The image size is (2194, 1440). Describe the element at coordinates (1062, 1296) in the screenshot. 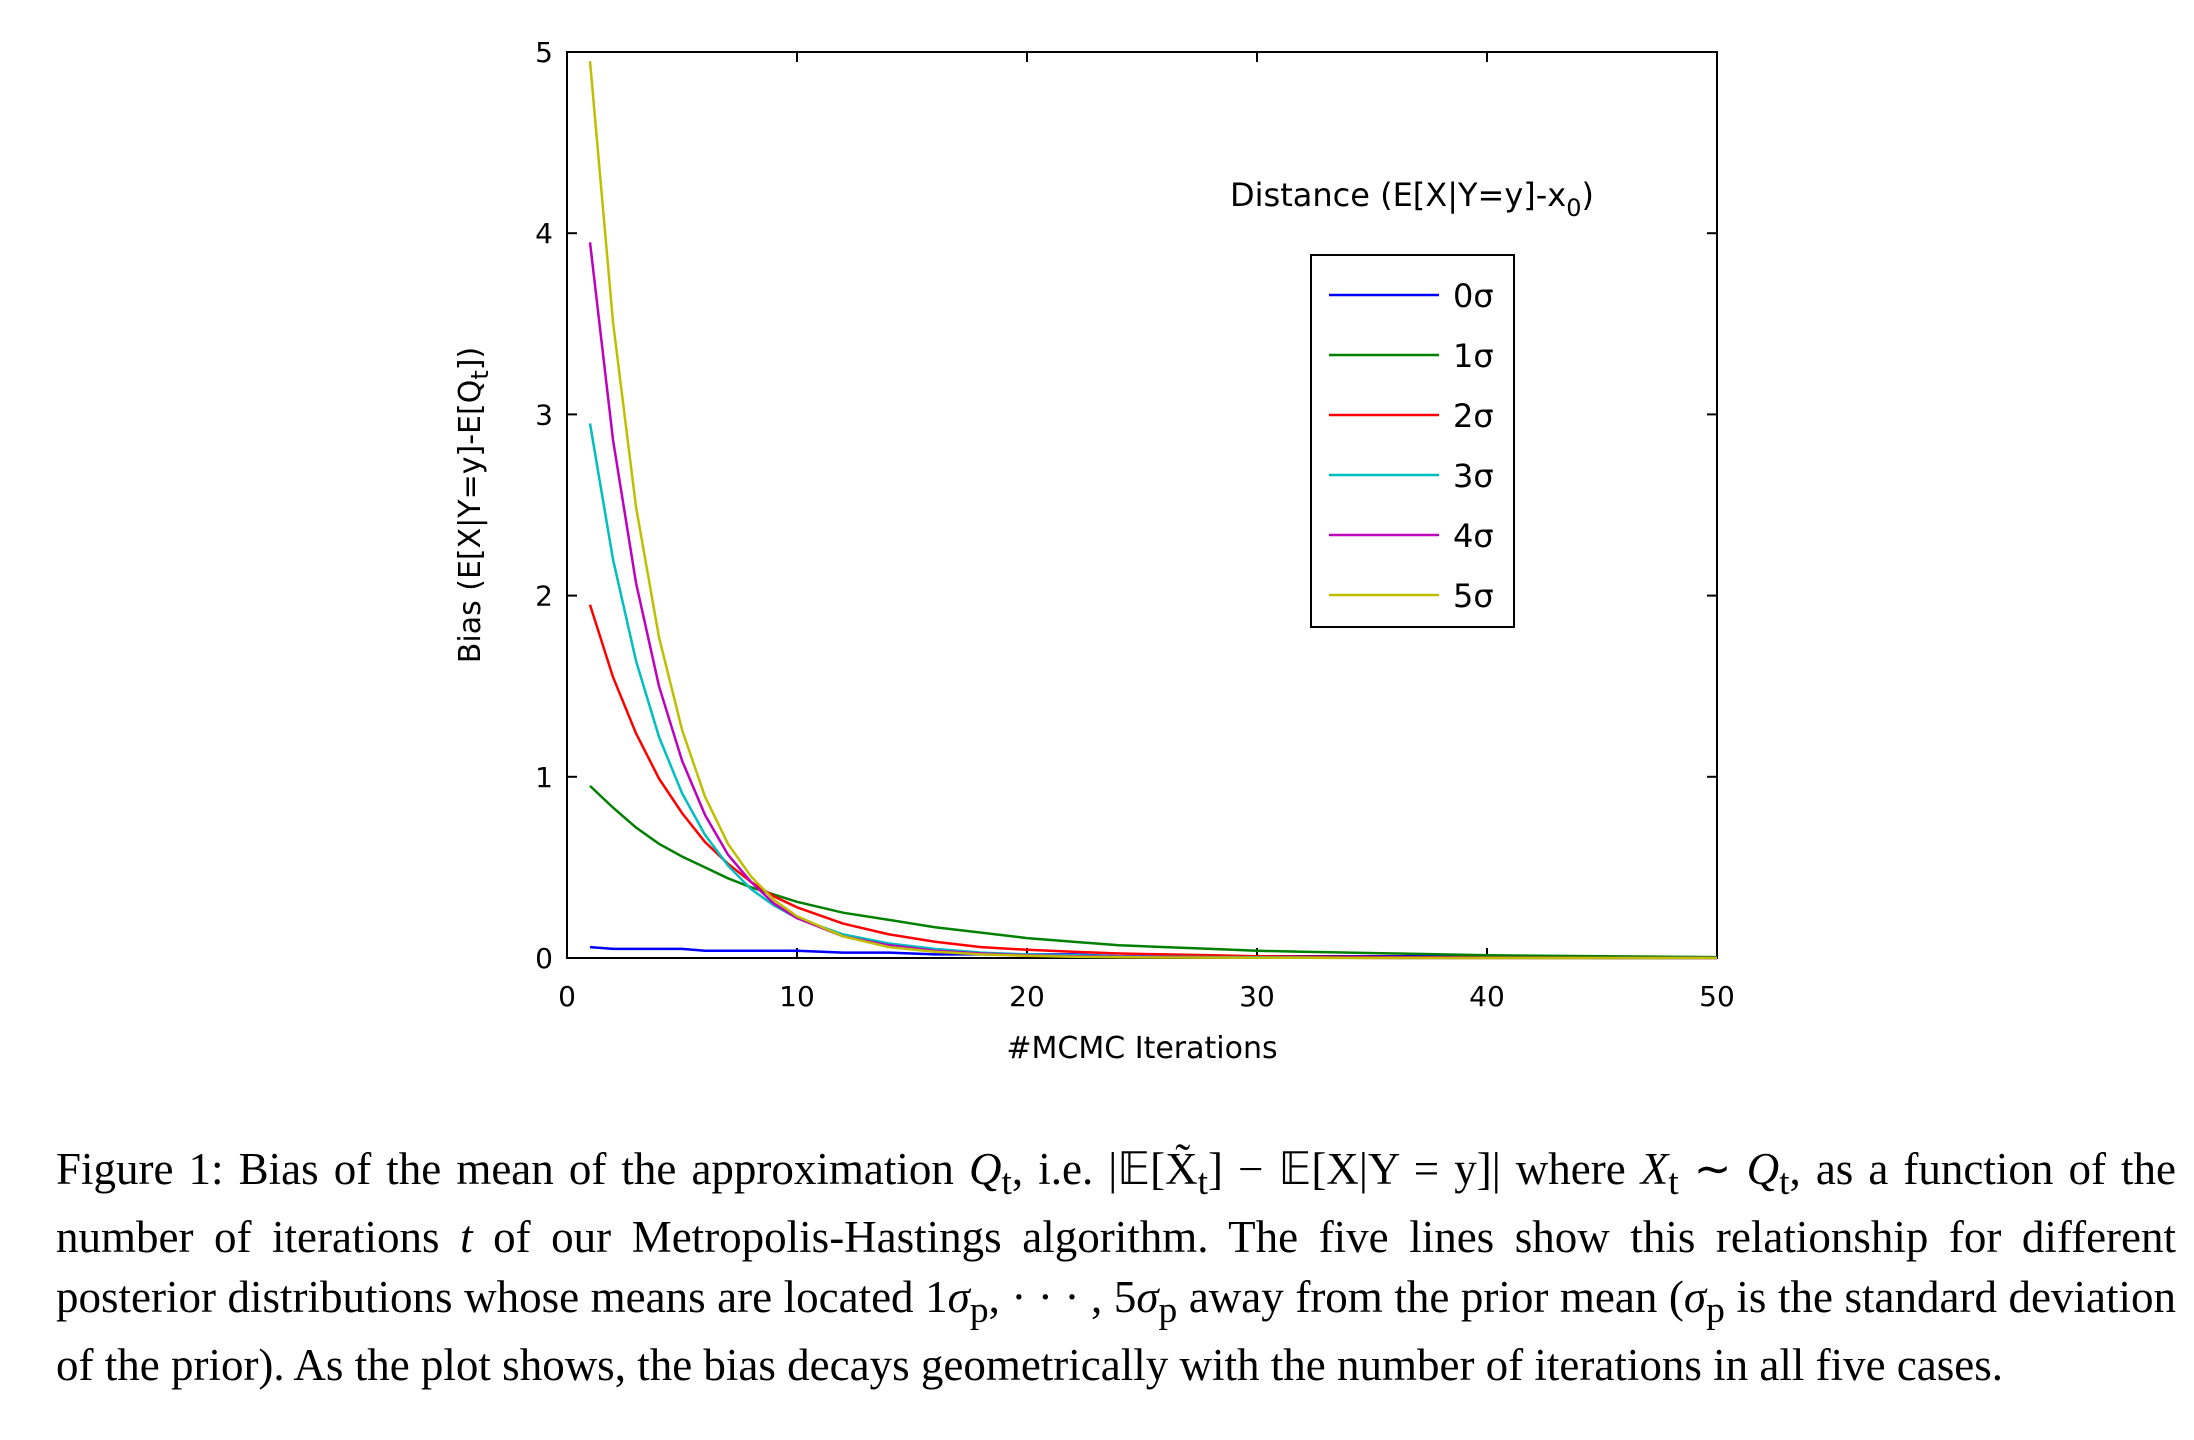

I see `caption-part: , · · · , 5` at that location.